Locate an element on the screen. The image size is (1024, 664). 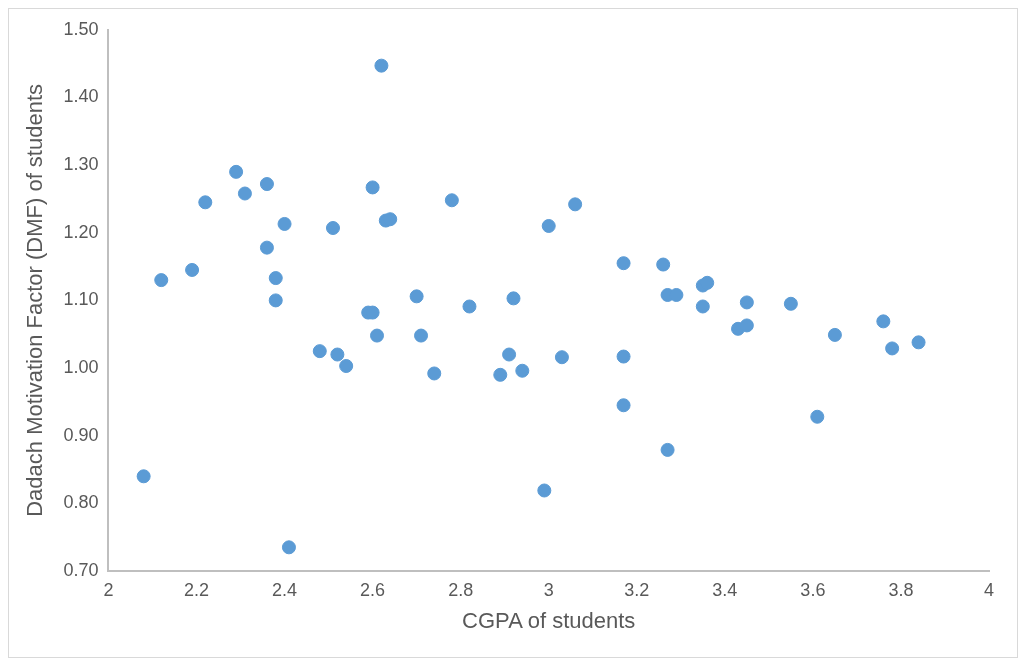
x-tick-label: 3.6 is located at coordinates (813, 589).